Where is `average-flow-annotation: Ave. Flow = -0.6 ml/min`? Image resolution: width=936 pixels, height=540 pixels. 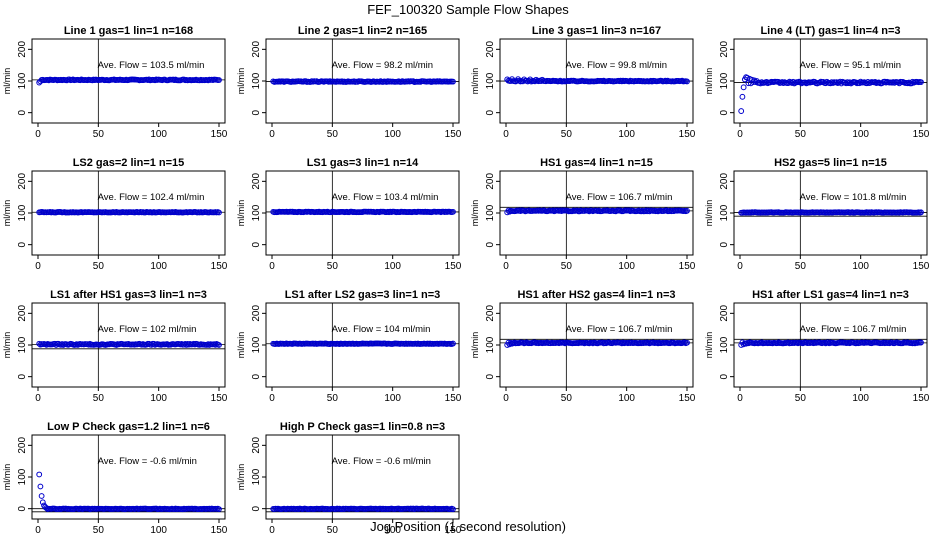 average-flow-annotation: Ave. Flow = -0.6 ml/min is located at coordinates (381, 461).